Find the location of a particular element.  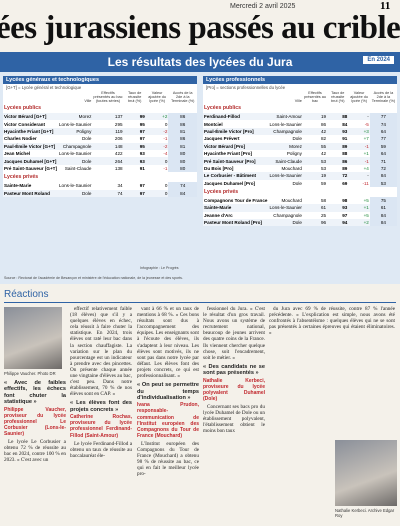

table-row: Pasteur Mont Roland Dole 74 97 0 84 is located at coordinates (100, 193).